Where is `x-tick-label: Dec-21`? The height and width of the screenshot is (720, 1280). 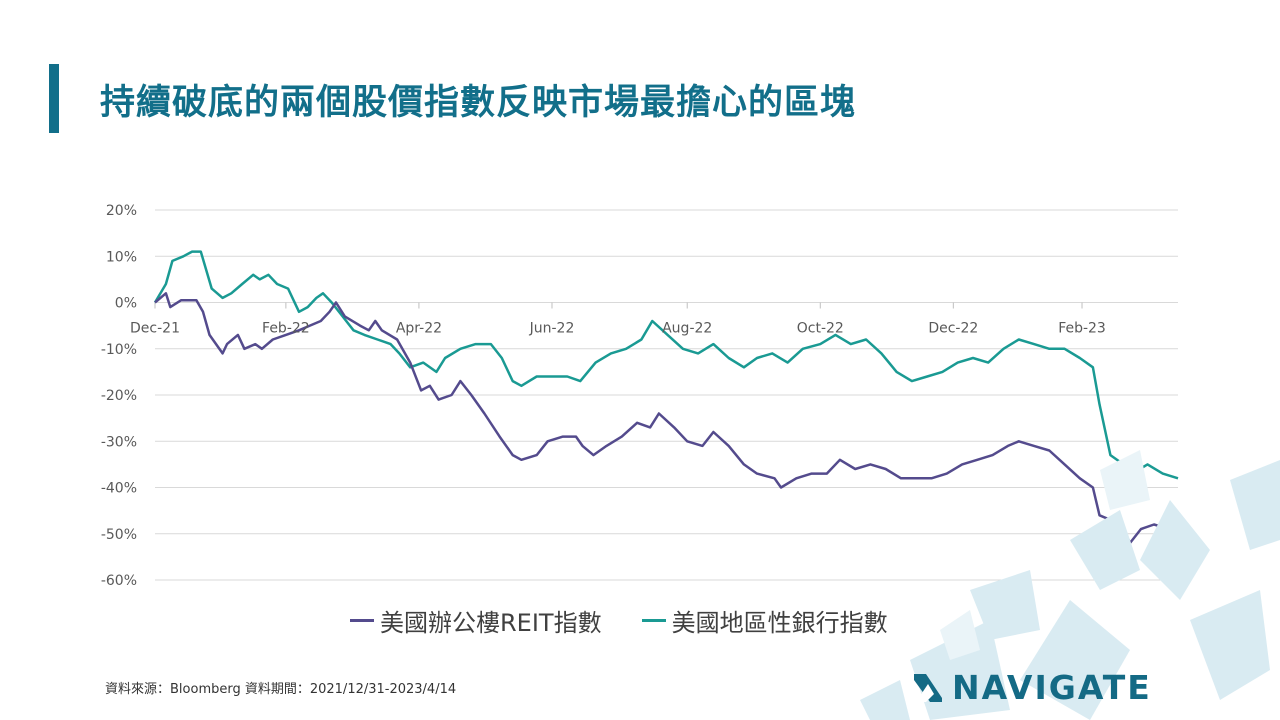 x-tick-label: Dec-21 is located at coordinates (155, 329).